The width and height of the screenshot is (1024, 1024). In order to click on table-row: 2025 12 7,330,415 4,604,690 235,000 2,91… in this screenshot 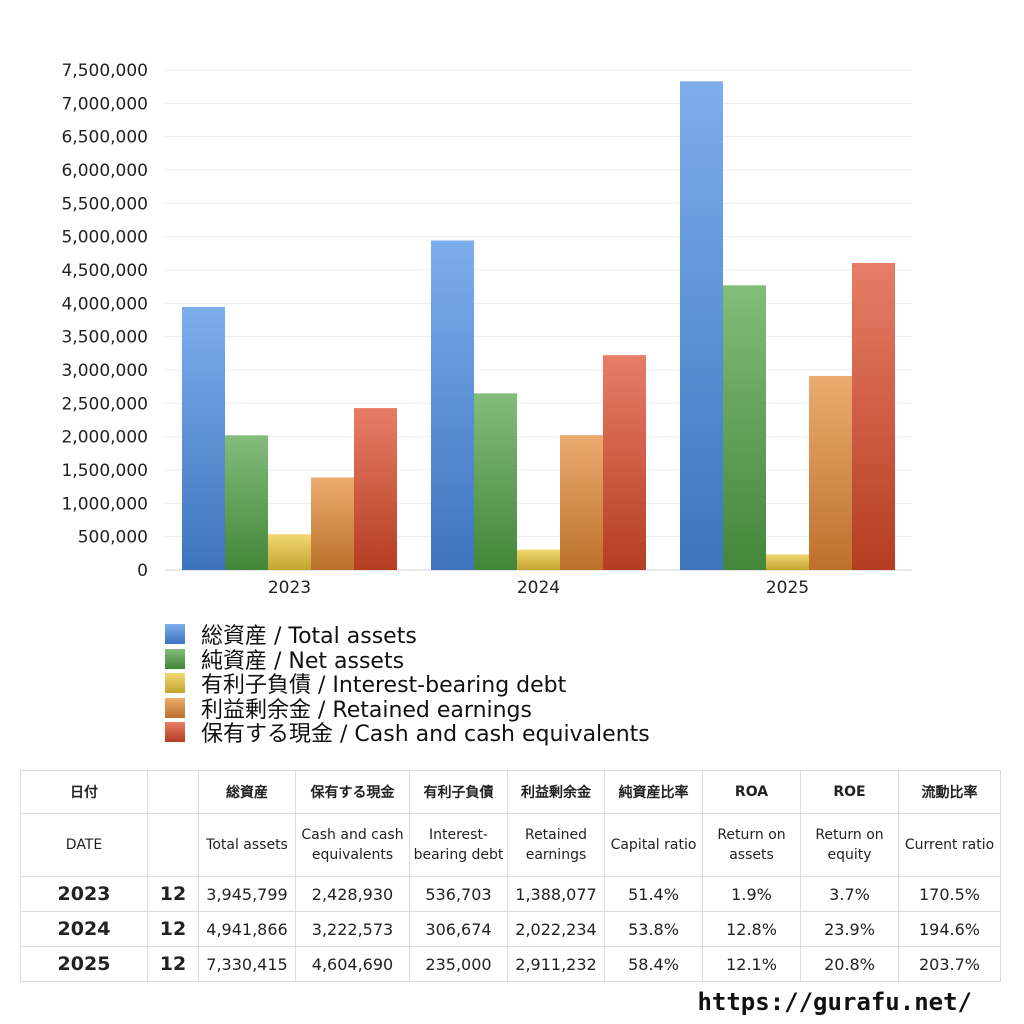, I will do `click(510, 964)`.